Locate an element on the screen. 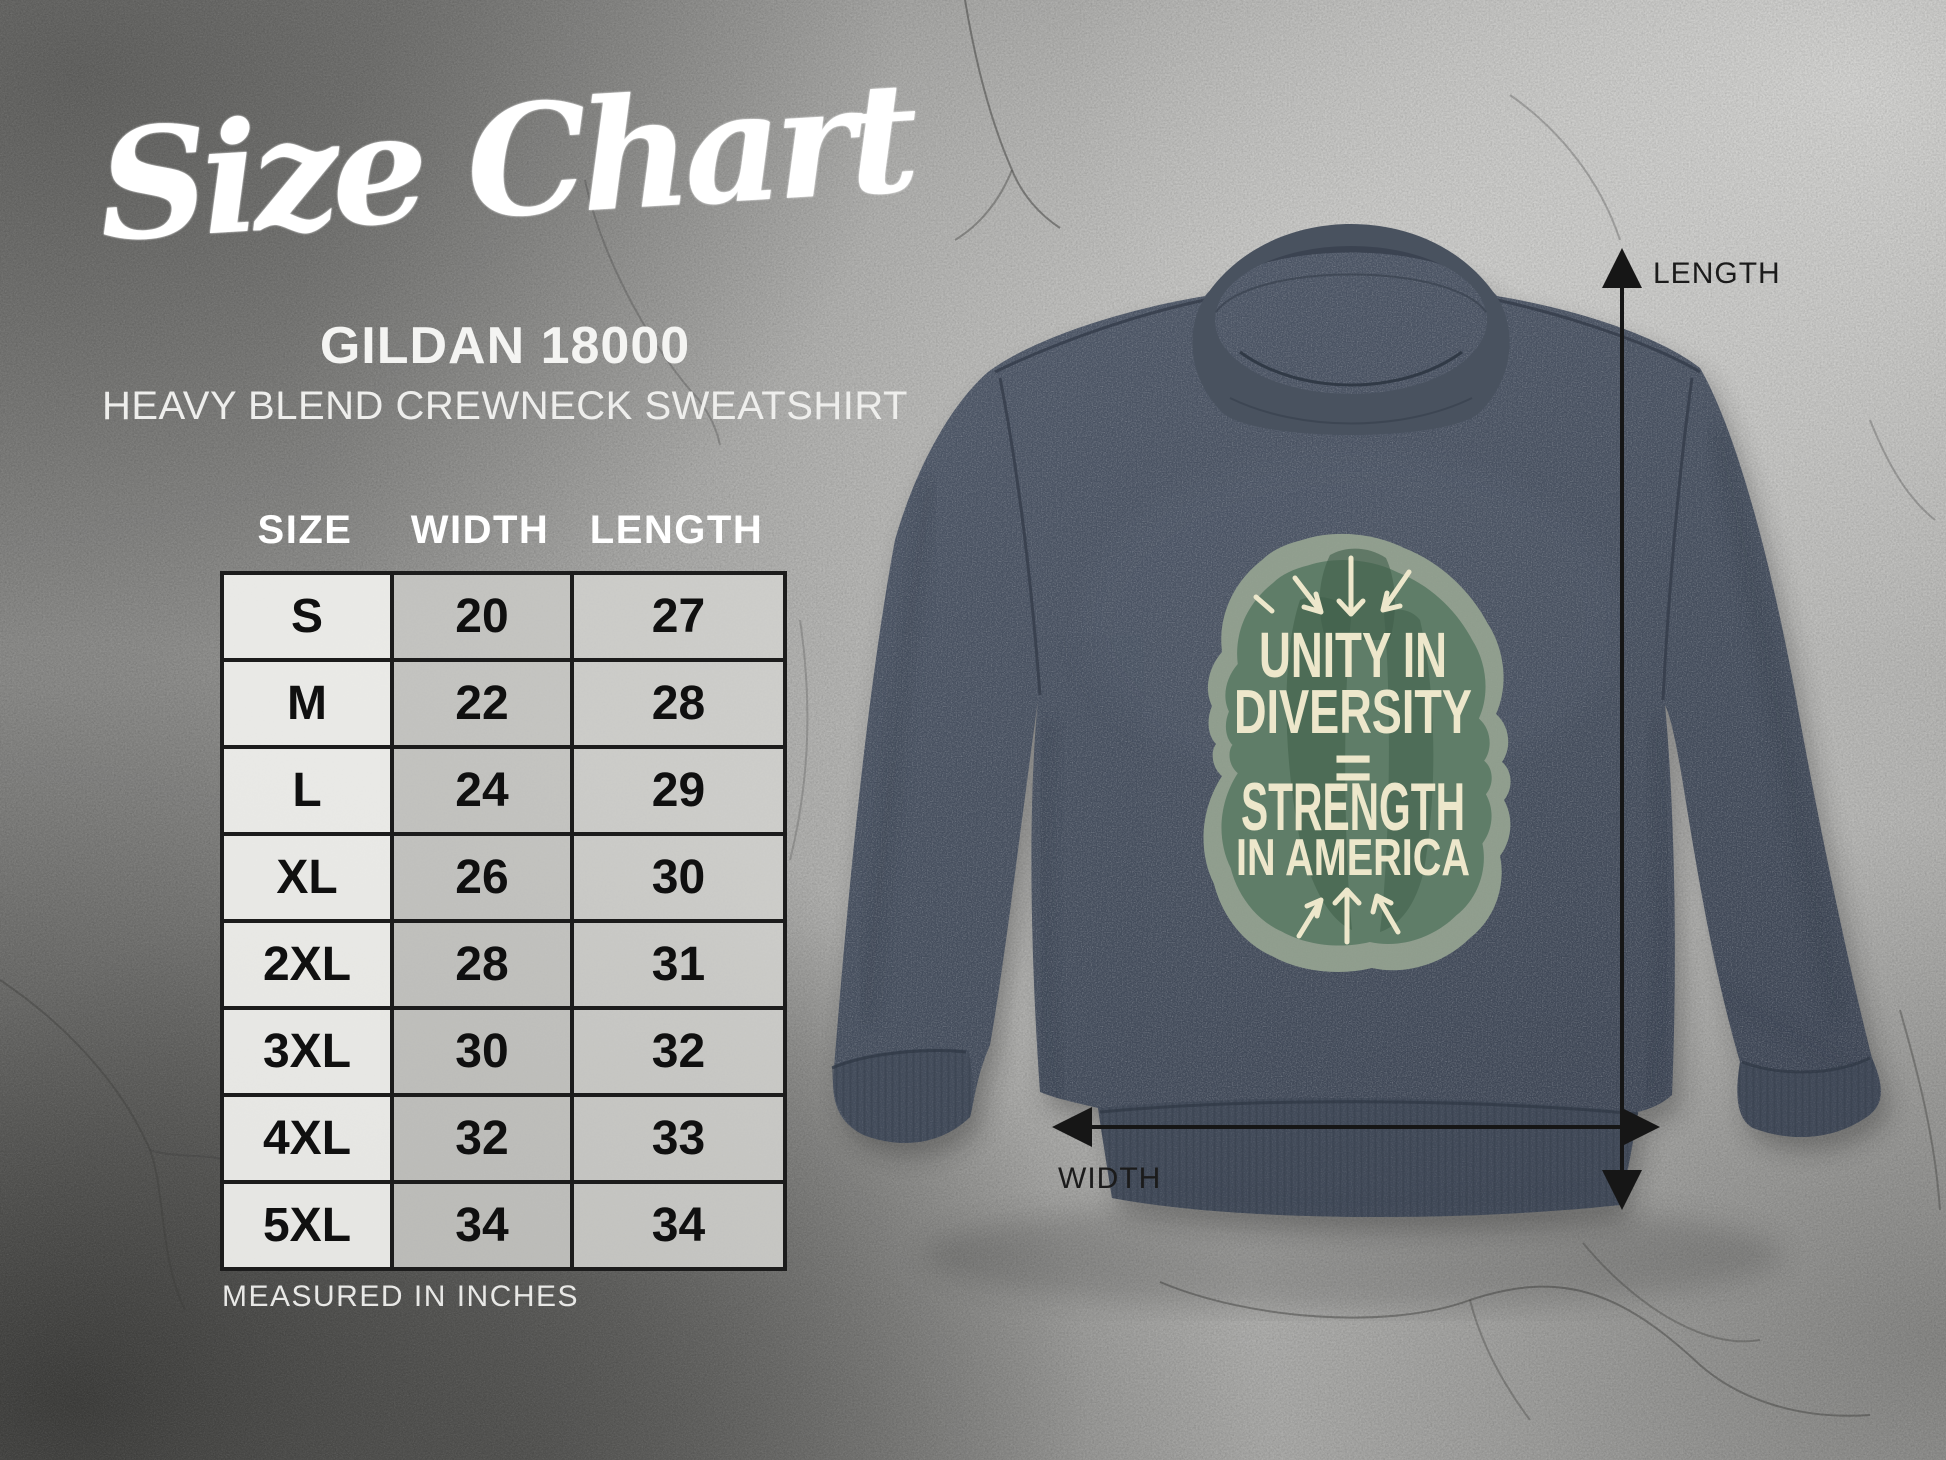  print-line-america: IN AMERICA is located at coordinates (1353, 858).